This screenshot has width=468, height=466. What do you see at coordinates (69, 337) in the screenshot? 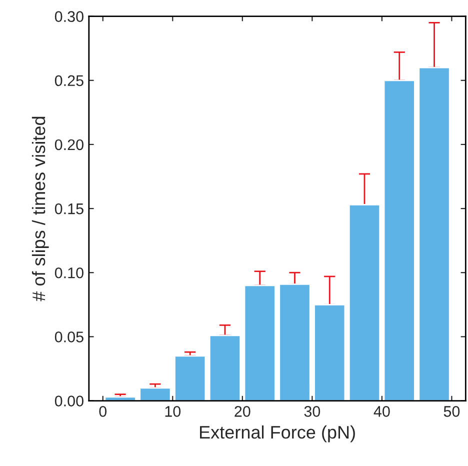
I see `y-tick-label: 0.05` at bounding box center [69, 337].